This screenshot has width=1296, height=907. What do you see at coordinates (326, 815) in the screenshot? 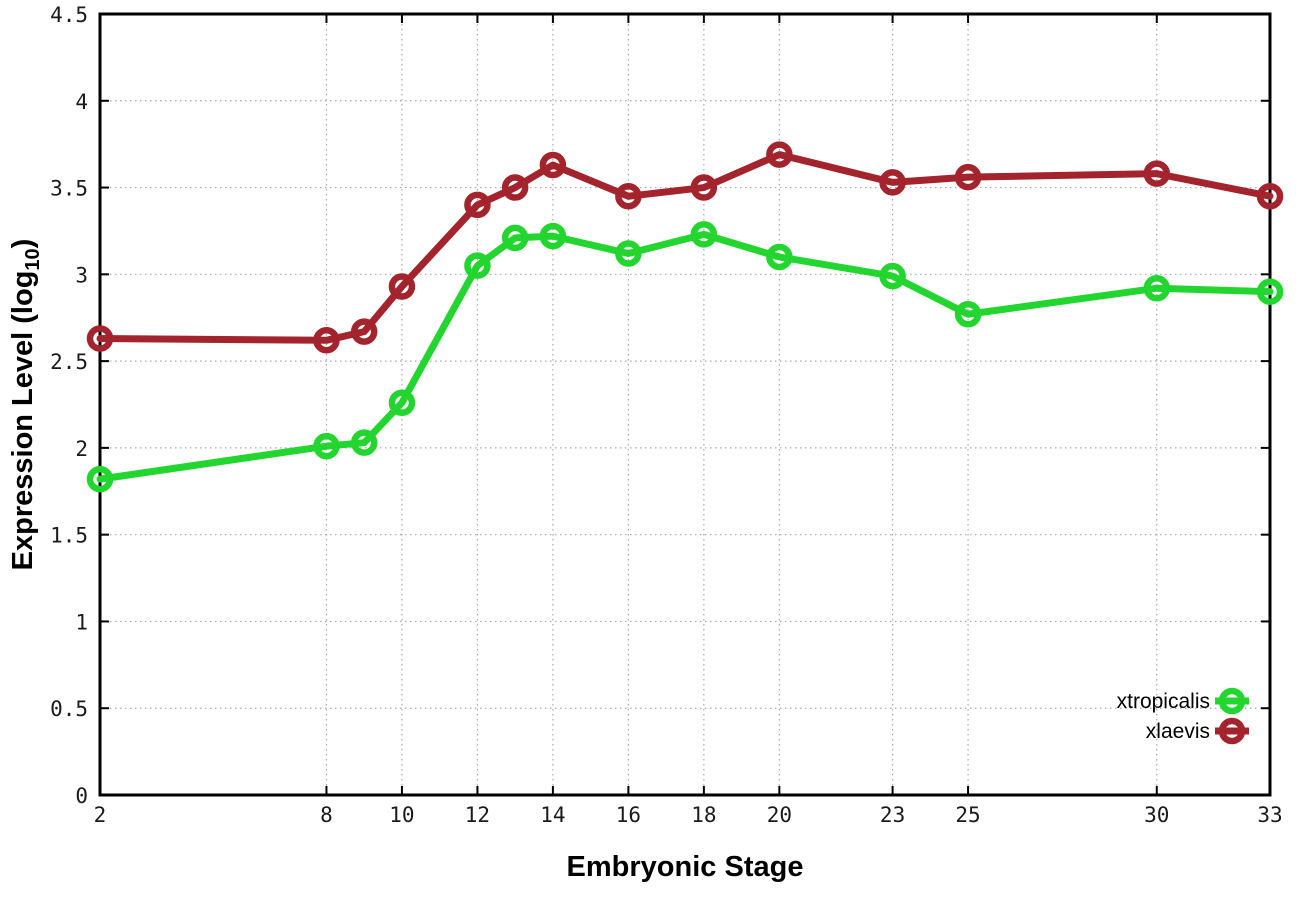
I see `x-tick-label: 8` at bounding box center [326, 815].